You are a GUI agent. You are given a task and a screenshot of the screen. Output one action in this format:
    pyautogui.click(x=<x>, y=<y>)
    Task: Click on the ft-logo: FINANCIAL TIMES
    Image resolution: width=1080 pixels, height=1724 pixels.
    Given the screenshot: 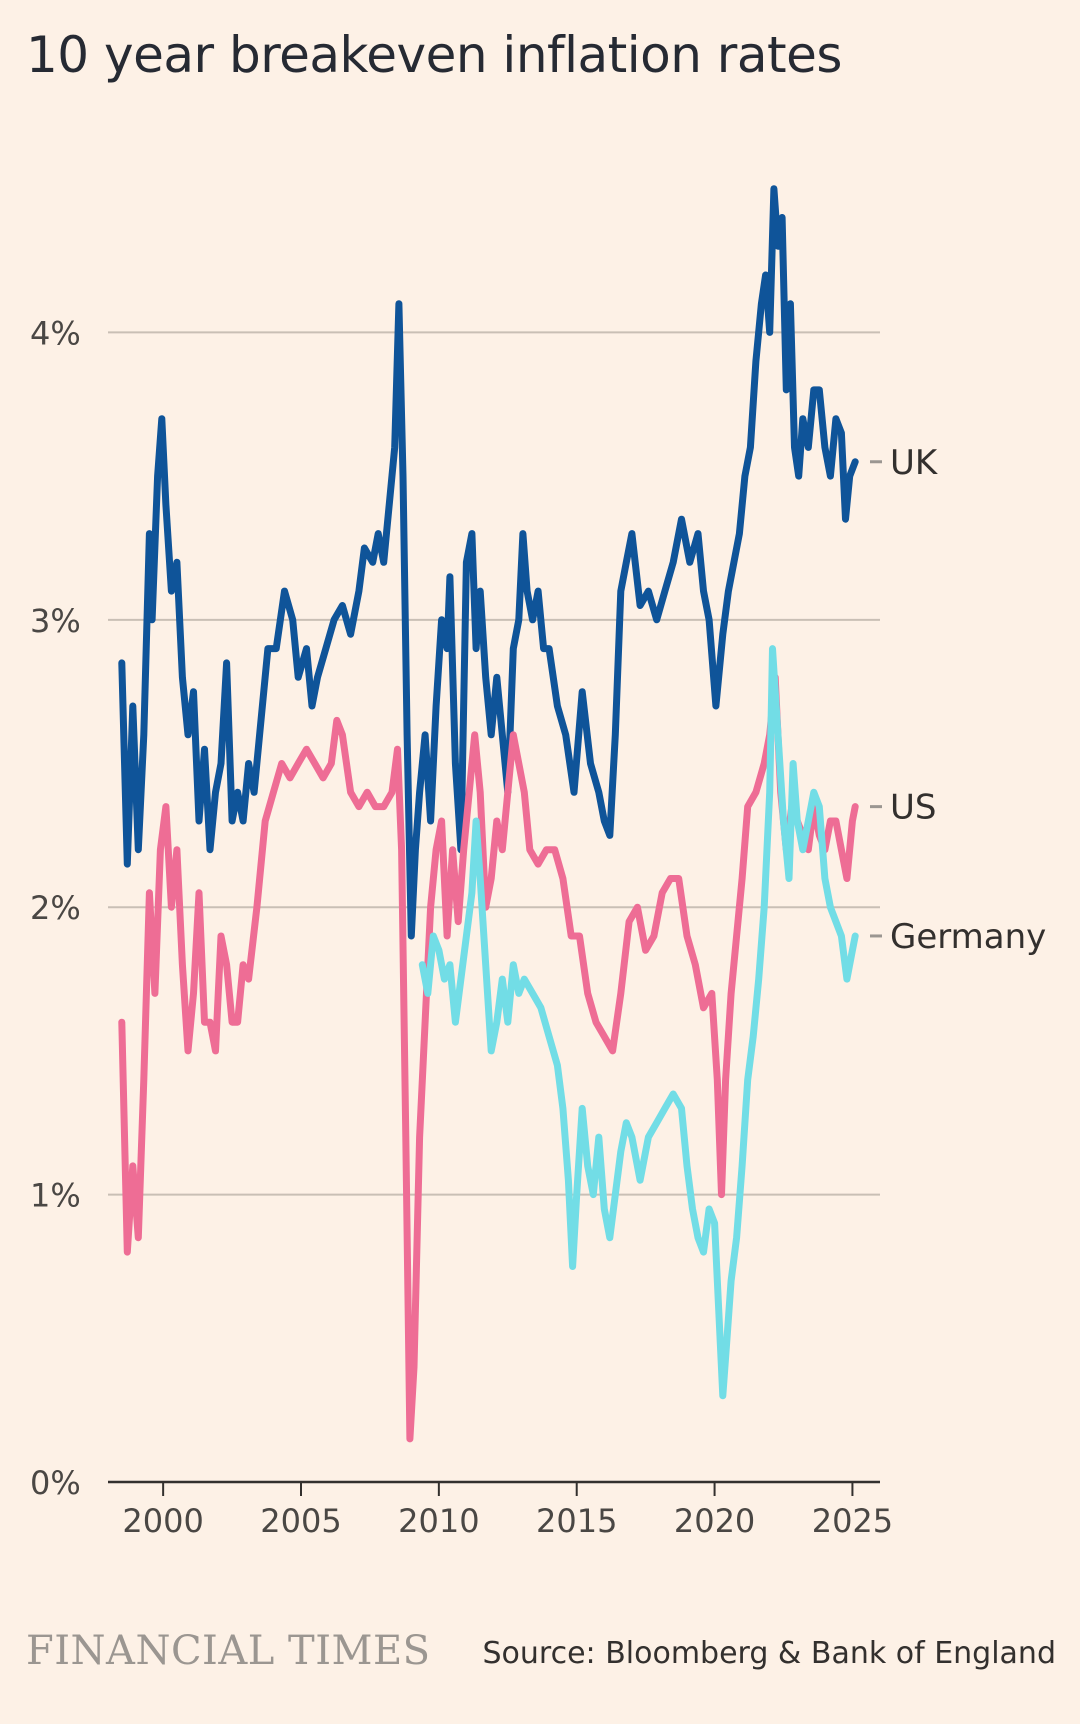 What is the action you would take?
    pyautogui.click(x=228, y=1651)
    